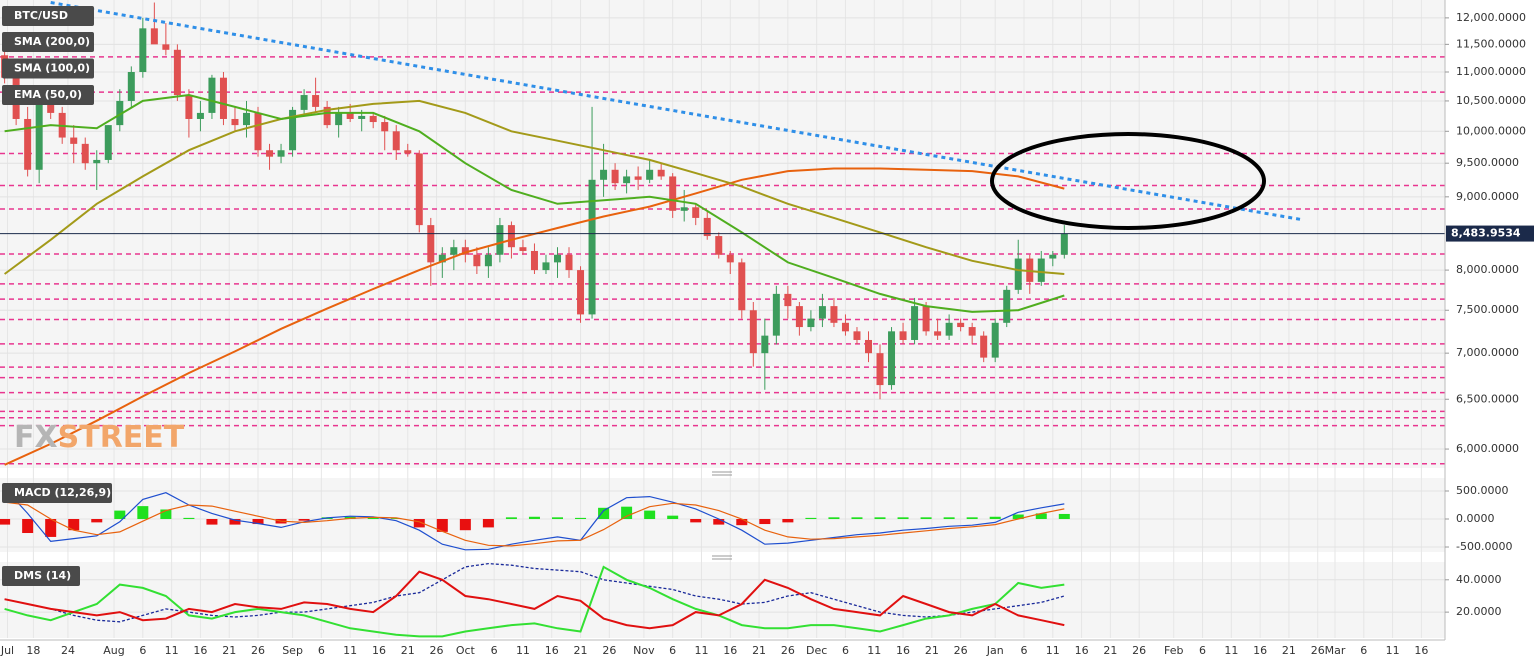 The image size is (1534, 662). Describe the element at coordinates (36, 437) in the screenshot. I see `watermark-a: FX` at that location.